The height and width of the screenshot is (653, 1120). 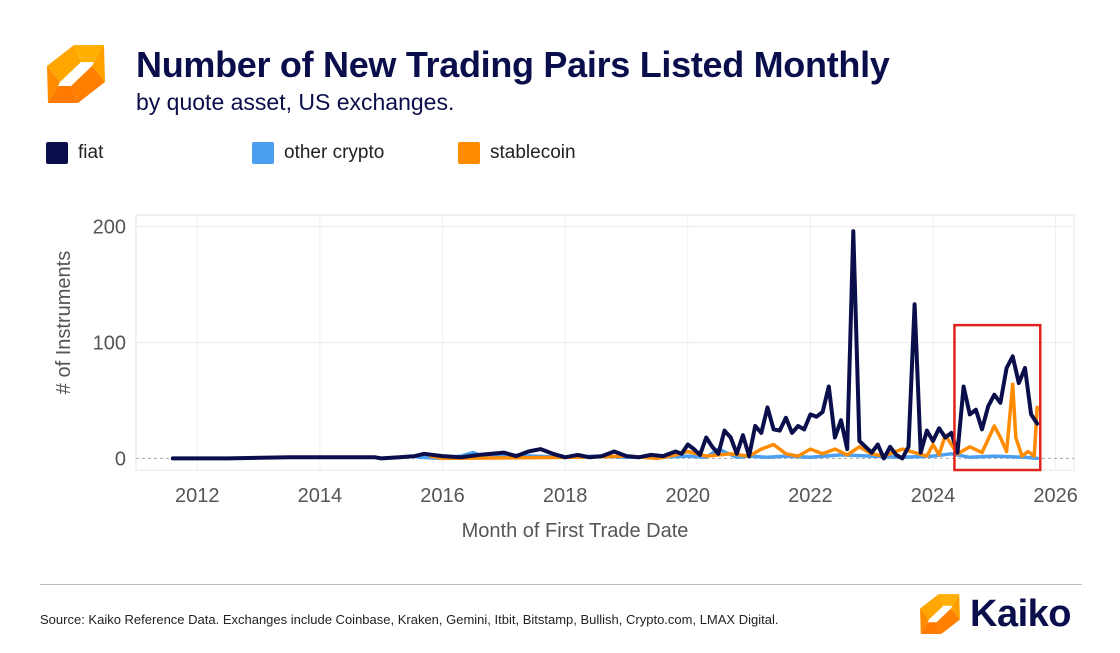 What do you see at coordinates (109, 344) in the screenshot?
I see `y-tick-label: 100` at bounding box center [109, 344].